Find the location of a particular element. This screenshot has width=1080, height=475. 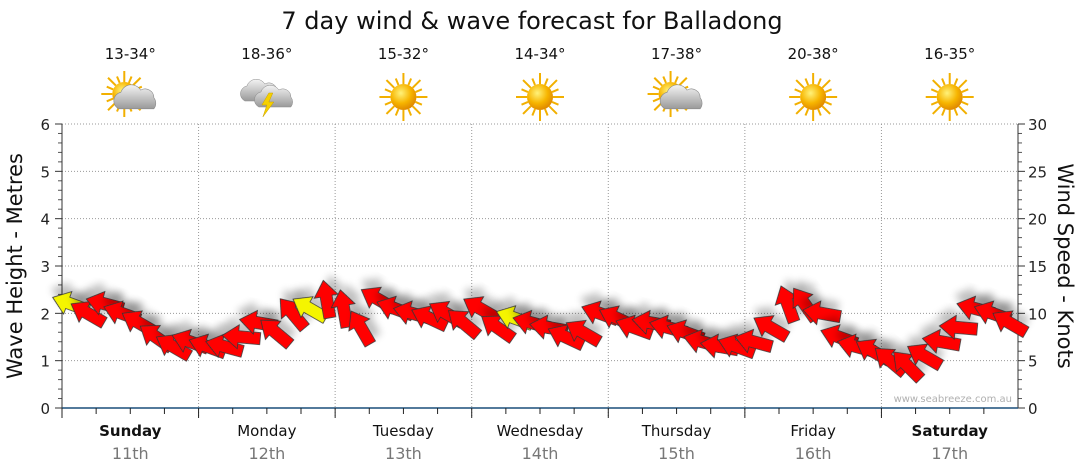

day-temperature: 20-38° is located at coordinates (813, 54).